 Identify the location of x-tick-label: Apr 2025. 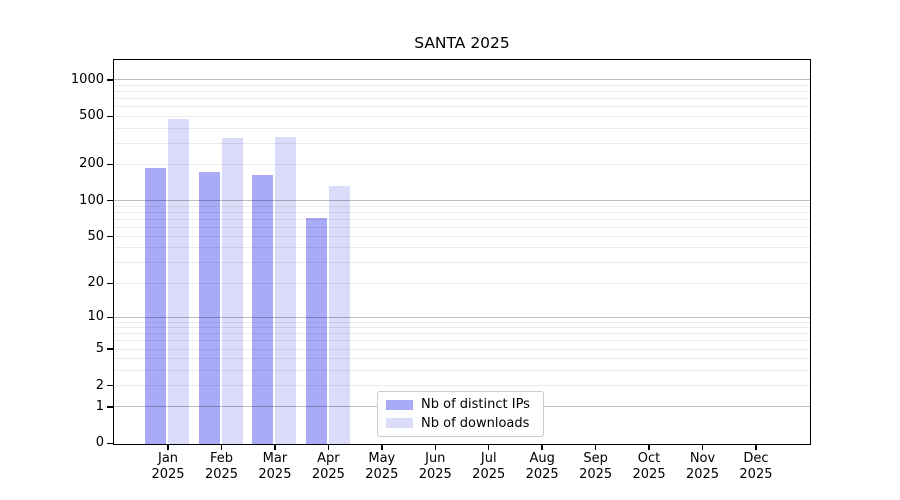
(328, 466).